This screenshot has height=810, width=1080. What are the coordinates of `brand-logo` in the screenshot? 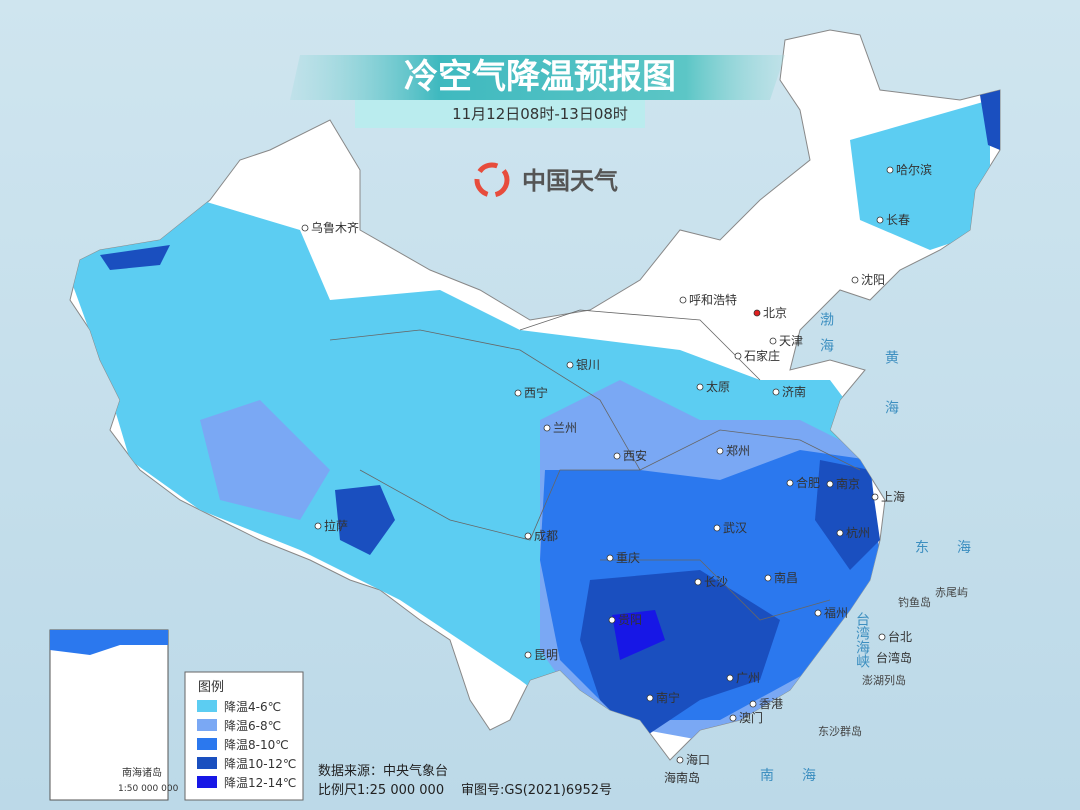 It's located at (492, 180).